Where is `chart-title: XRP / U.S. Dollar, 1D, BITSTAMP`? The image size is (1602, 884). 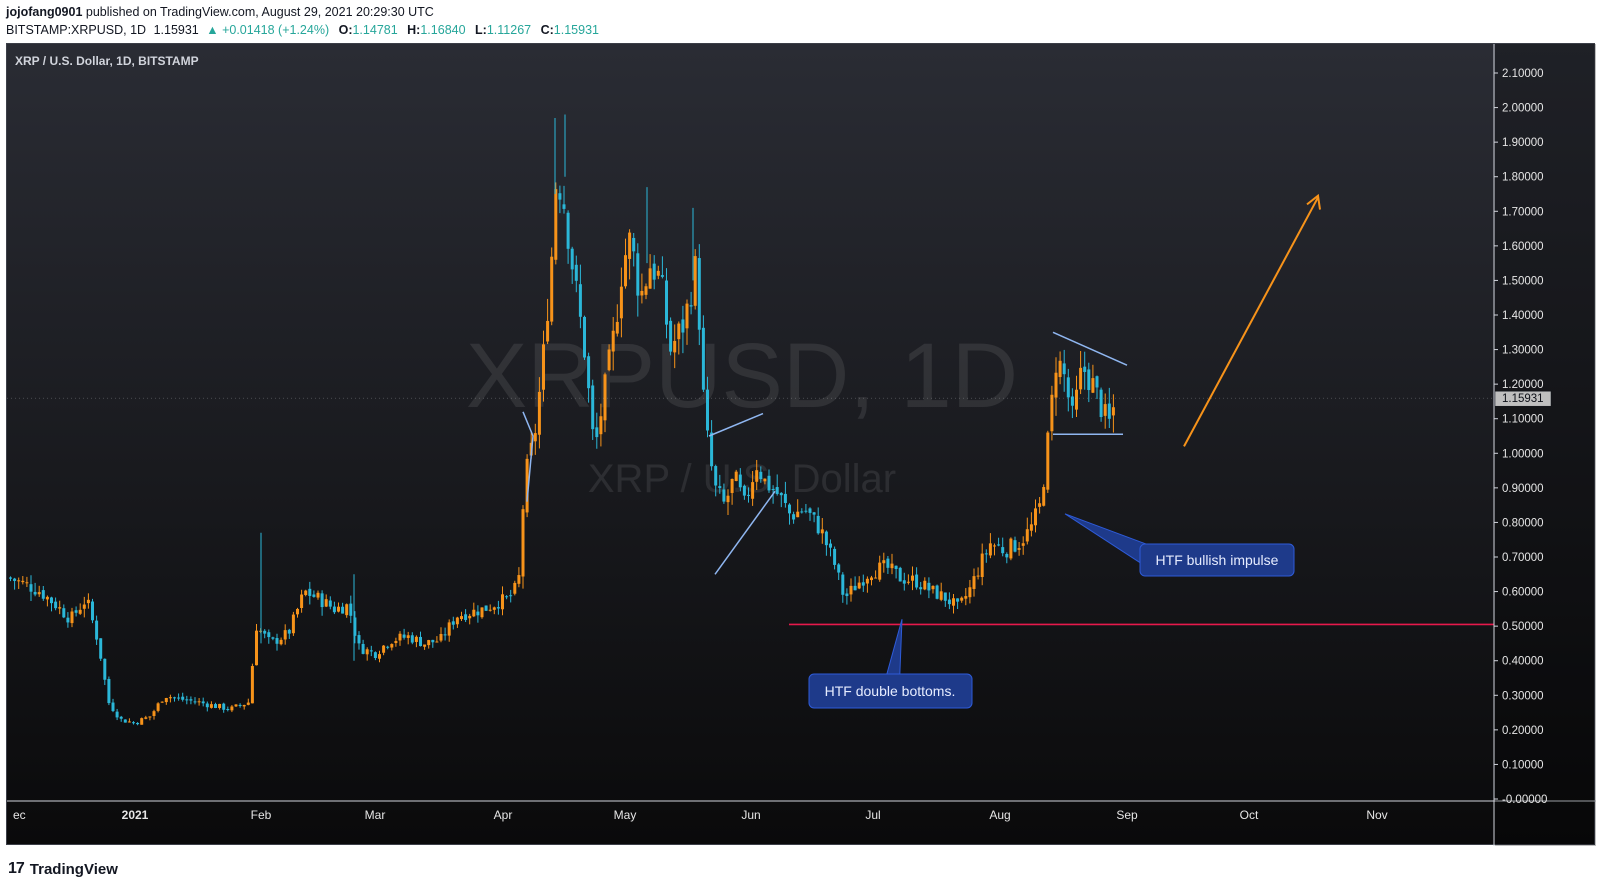
chart-title: XRP / U.S. Dollar, 1D, BITSTAMP is located at coordinates (107, 61).